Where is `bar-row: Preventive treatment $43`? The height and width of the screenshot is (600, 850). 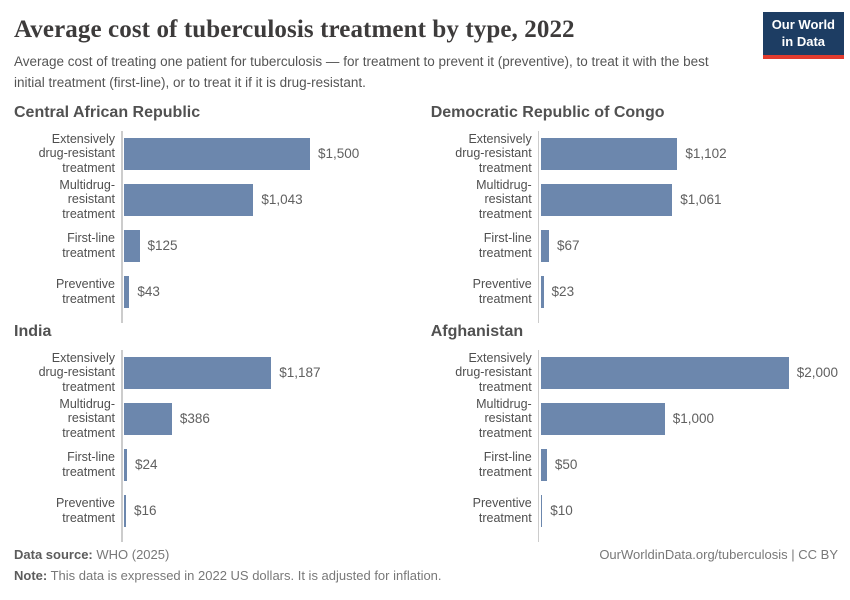 bar-row: Preventive treatment $43 is located at coordinates (216, 292).